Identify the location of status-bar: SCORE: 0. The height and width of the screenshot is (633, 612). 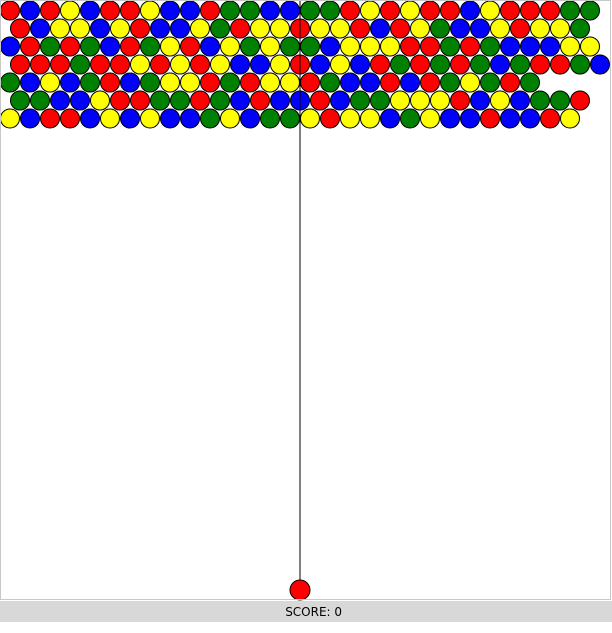
(306, 611).